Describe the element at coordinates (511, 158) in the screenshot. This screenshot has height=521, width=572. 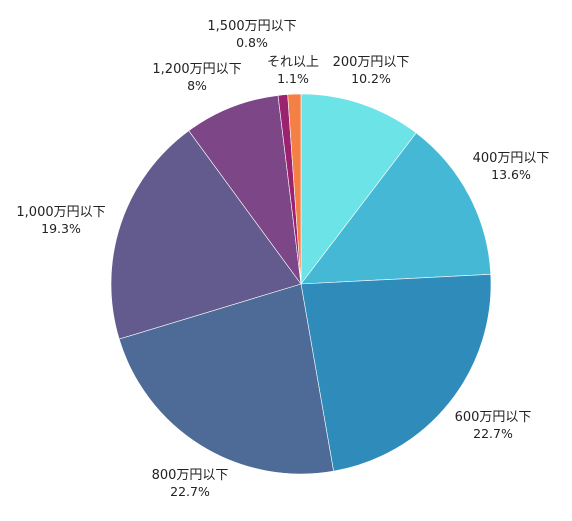
I see `slice-label-name: 400万円以下` at that location.